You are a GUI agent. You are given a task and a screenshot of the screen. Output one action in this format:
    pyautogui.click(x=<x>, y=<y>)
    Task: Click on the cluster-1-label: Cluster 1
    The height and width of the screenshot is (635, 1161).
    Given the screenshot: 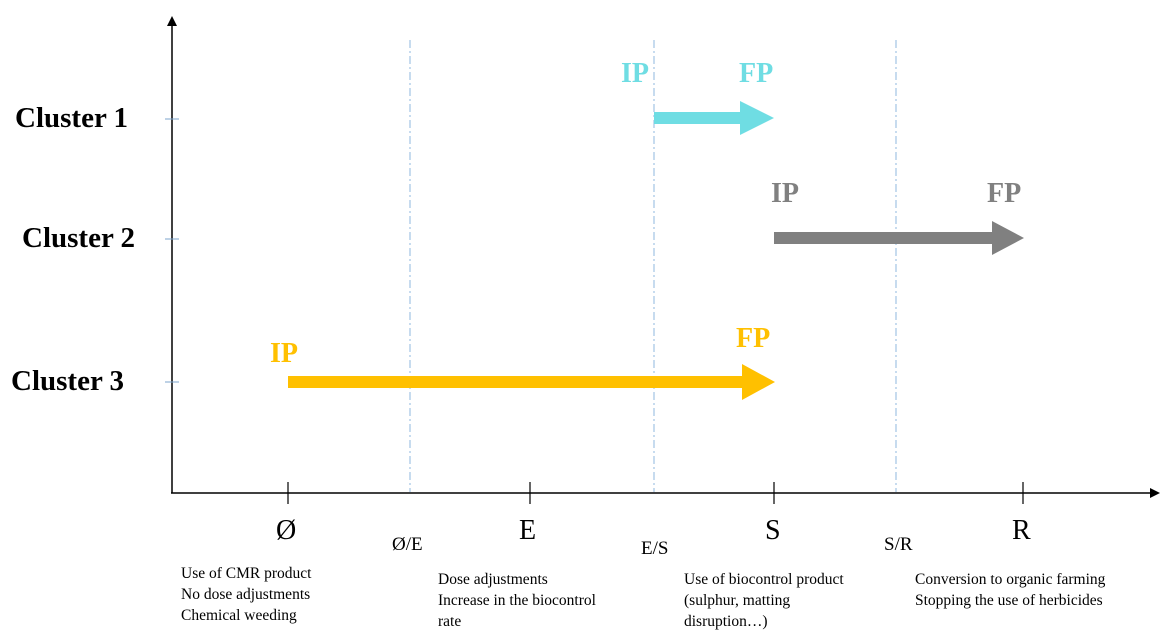 What is the action you would take?
    pyautogui.click(x=72, y=118)
    